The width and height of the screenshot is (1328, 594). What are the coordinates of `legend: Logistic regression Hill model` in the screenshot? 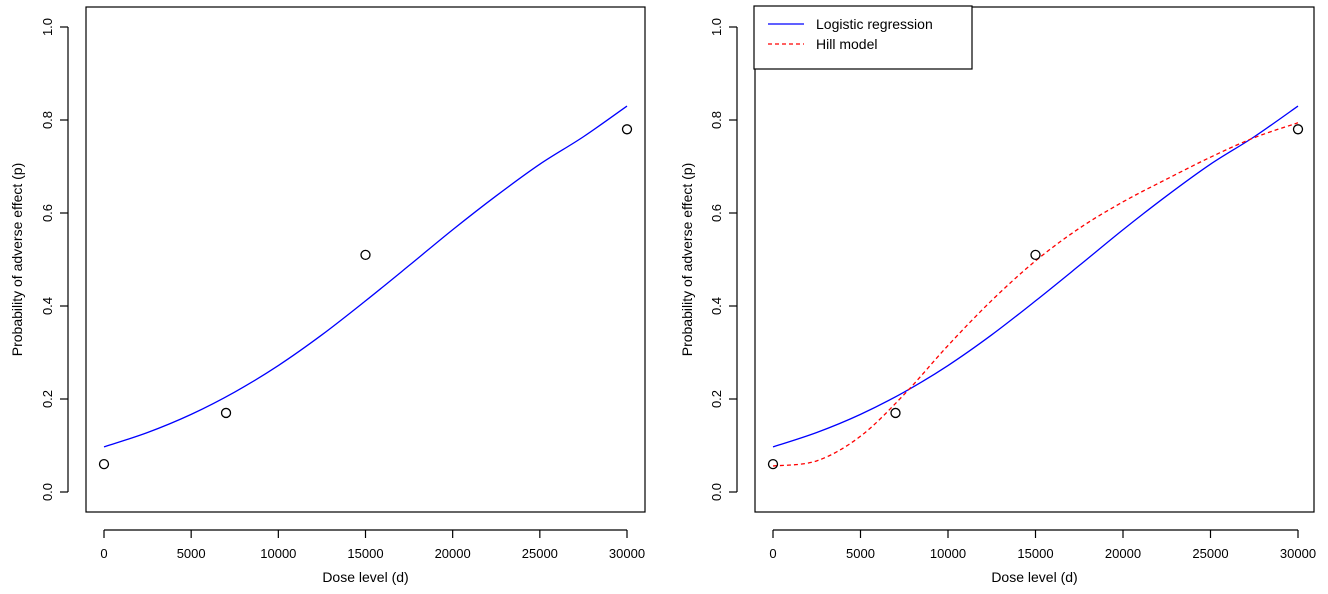 It's located at (863, 37).